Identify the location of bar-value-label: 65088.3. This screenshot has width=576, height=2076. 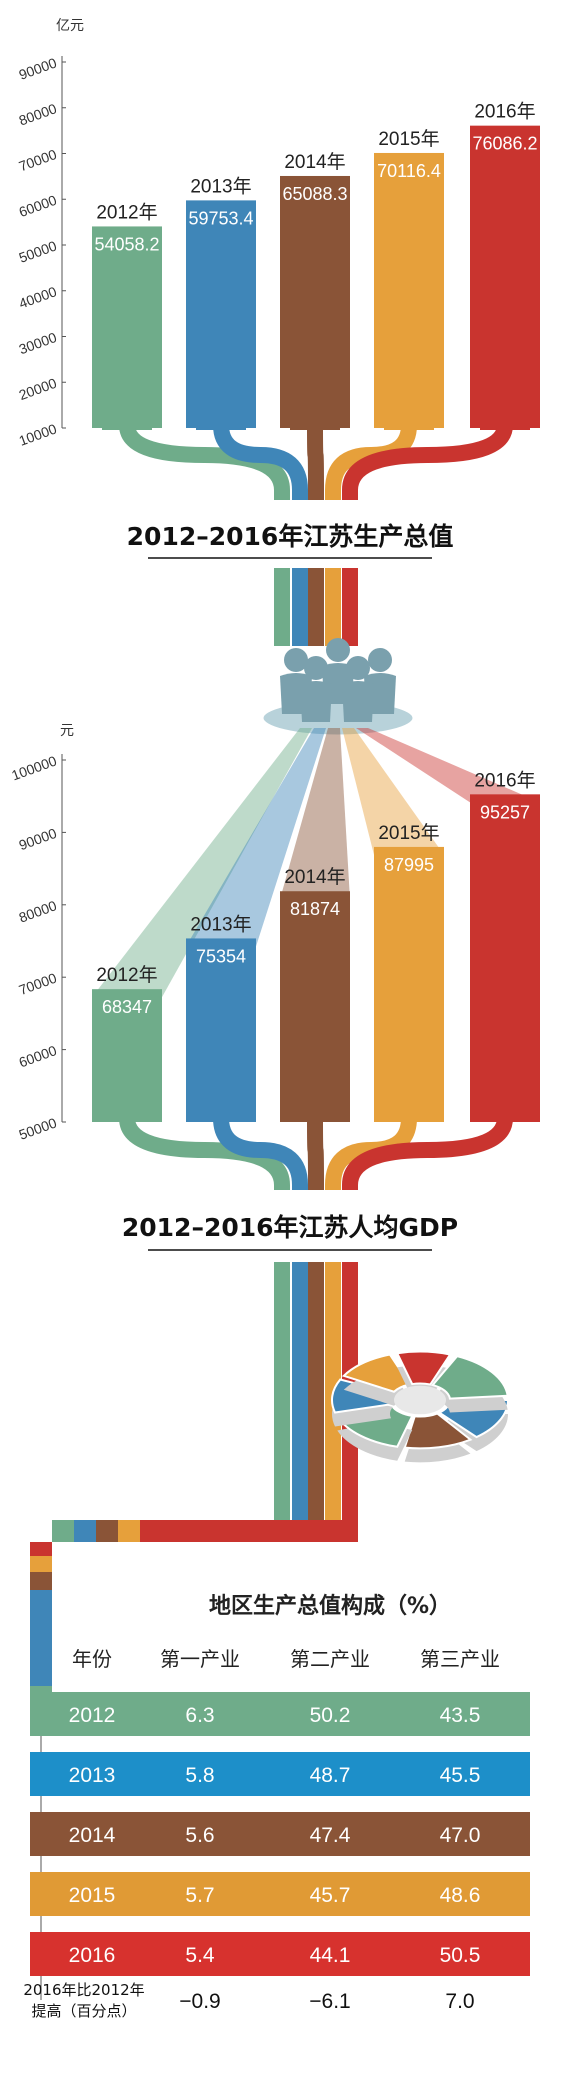
(314, 194).